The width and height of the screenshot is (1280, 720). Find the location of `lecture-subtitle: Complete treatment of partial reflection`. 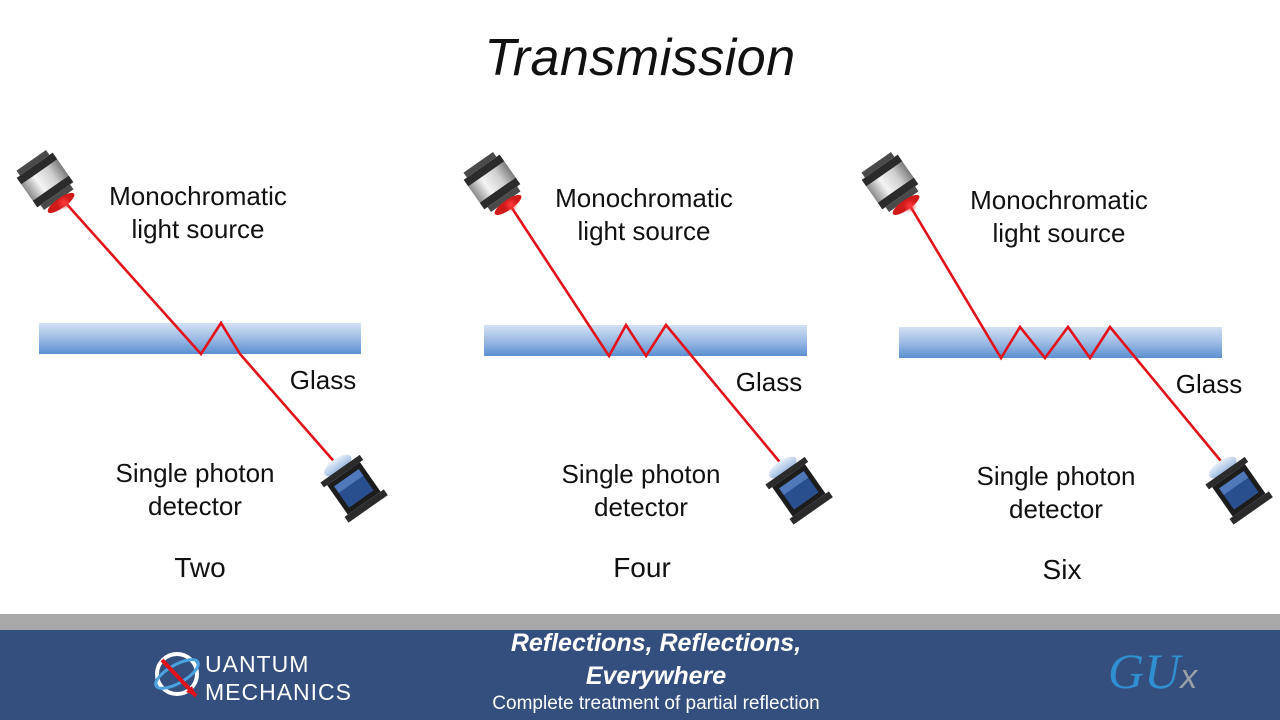

lecture-subtitle: Complete treatment of partial reflection is located at coordinates (656, 703).